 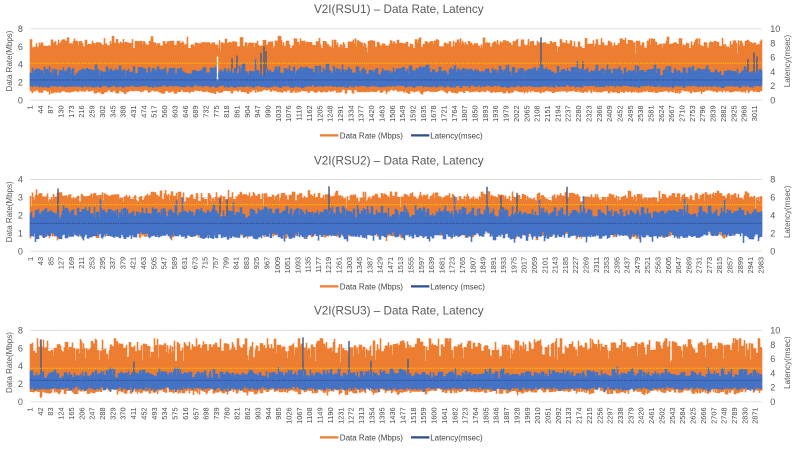 What do you see at coordinates (319, 113) in the screenshot?
I see `svg-text: 1205` at bounding box center [319, 113].